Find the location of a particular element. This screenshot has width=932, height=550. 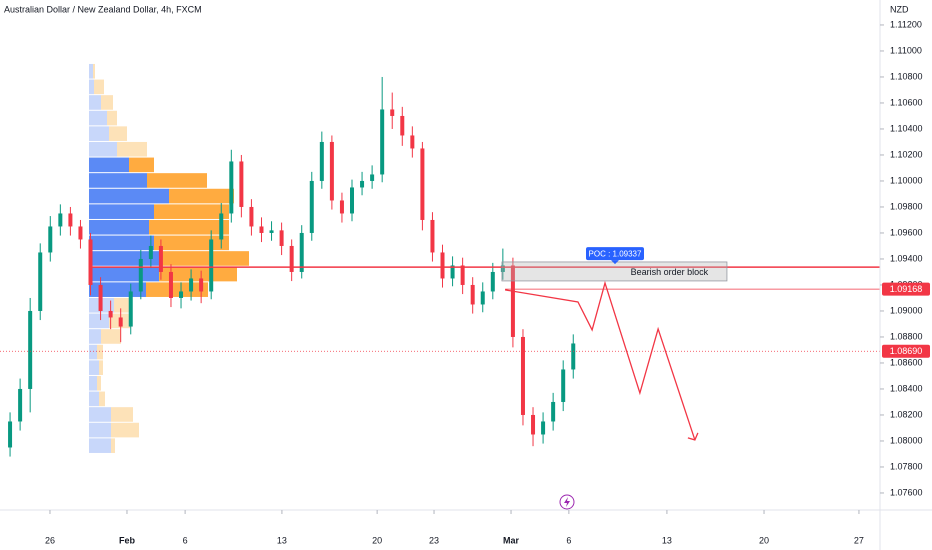

y-tick-label: 1.09800 is located at coordinates (906, 206).